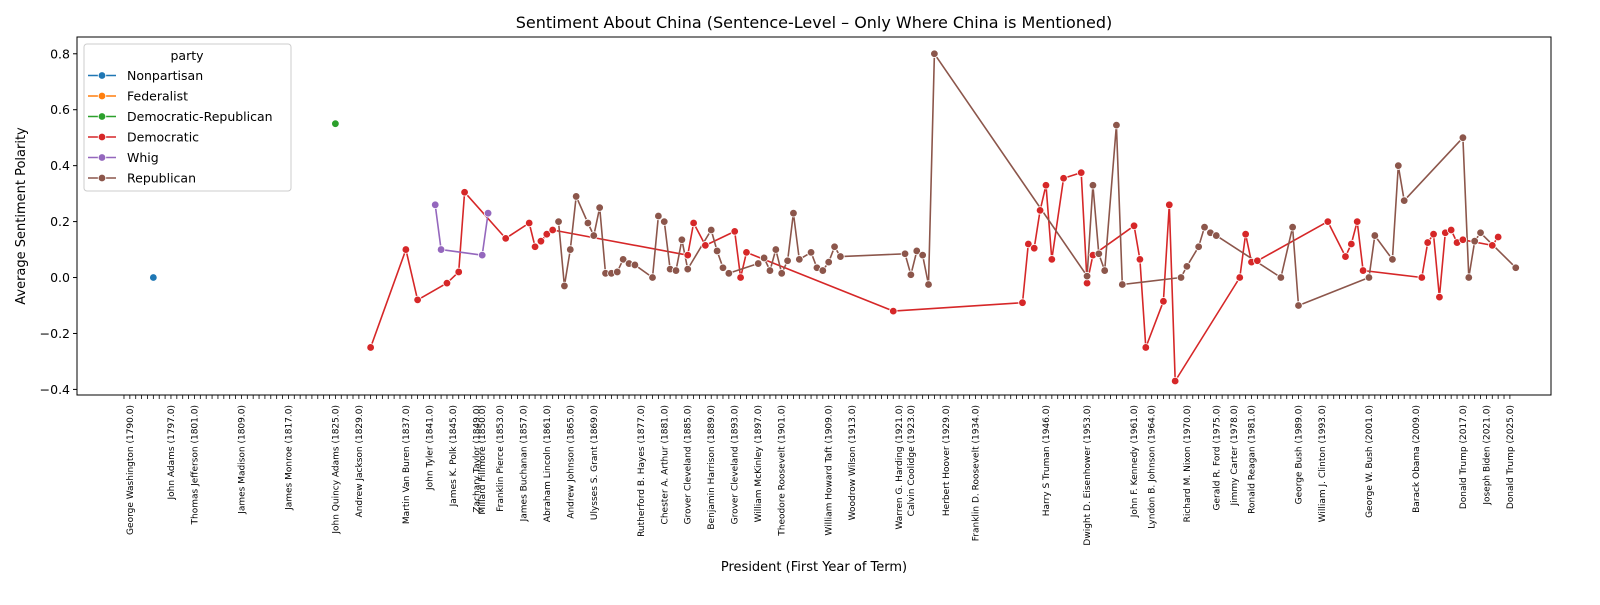 The image size is (1600, 605). Describe the element at coordinates (1188, 463) in the screenshot. I see `x-tick-label: Richard M. Nixon (1970.0)` at that location.